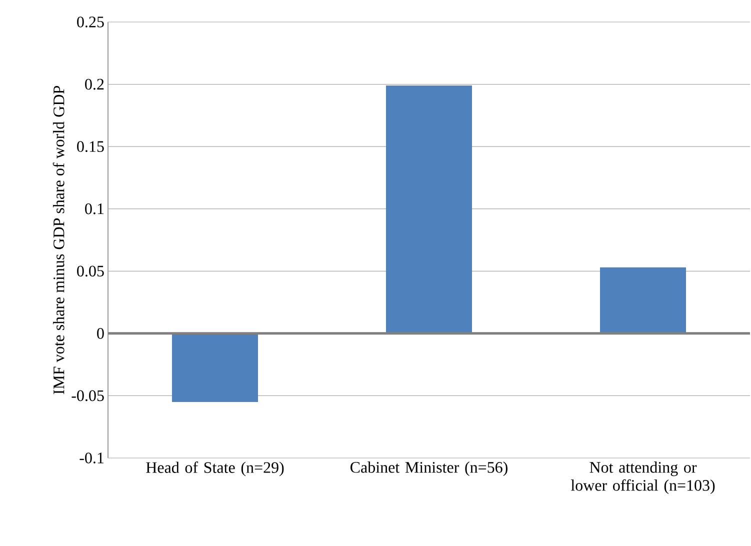 This screenshot has height=546, width=751. I want to click on y-tick-label: 0.1, so click(94, 208).